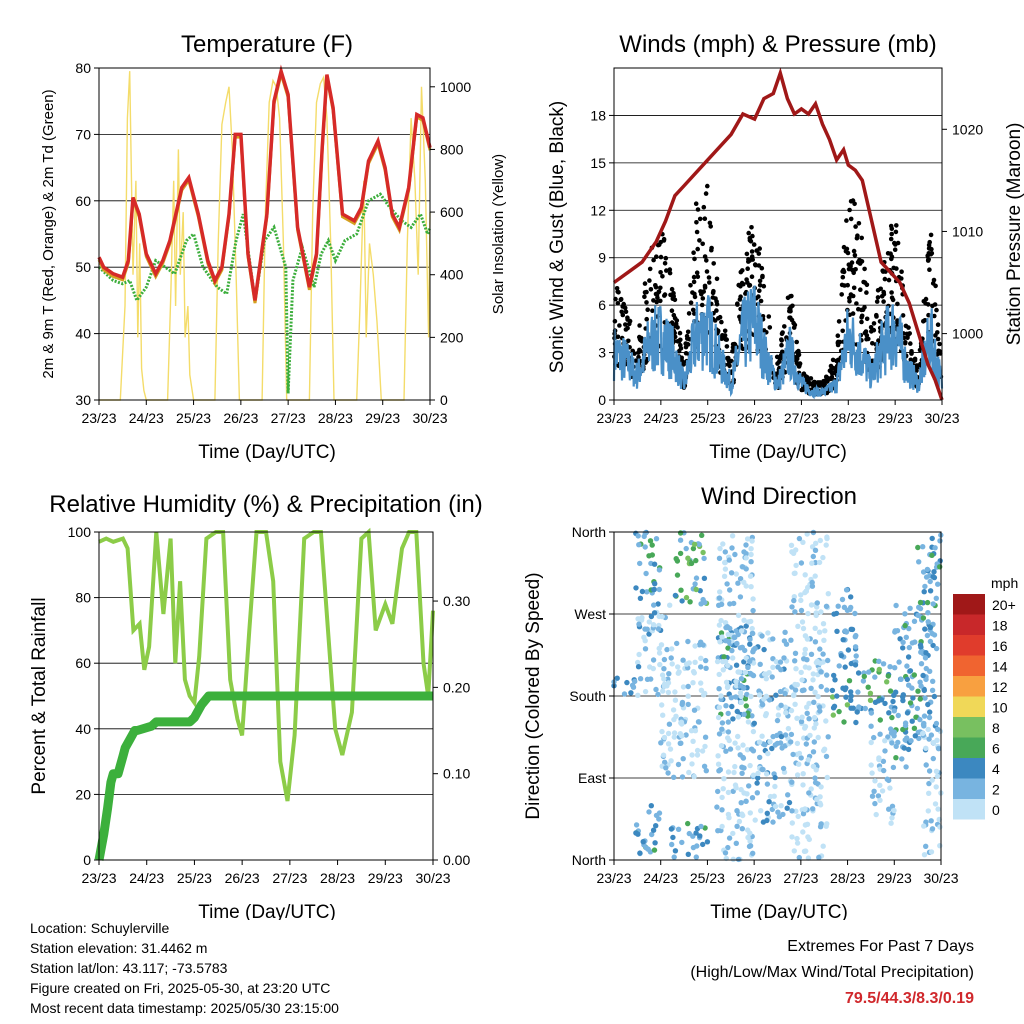 The height and width of the screenshot is (1024, 1024). Describe the element at coordinates (444, 400) in the screenshot. I see `y2-tick-label: 0` at that location.